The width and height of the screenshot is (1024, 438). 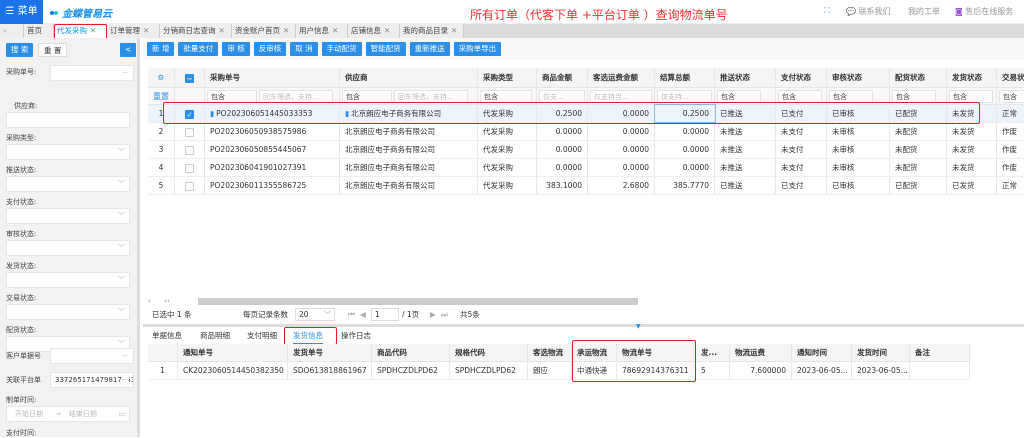 What do you see at coordinates (984, 11) in the screenshot?
I see `after-sales-link: ◙ 售后在线服务` at bounding box center [984, 11].